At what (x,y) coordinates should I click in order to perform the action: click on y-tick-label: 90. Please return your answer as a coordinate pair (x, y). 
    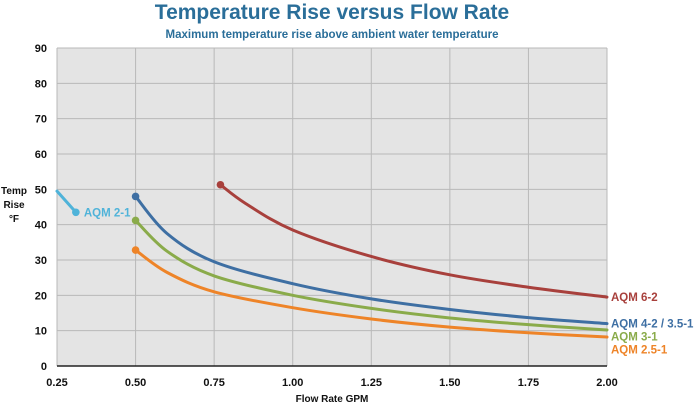
    Looking at the image, I should click on (41, 49).